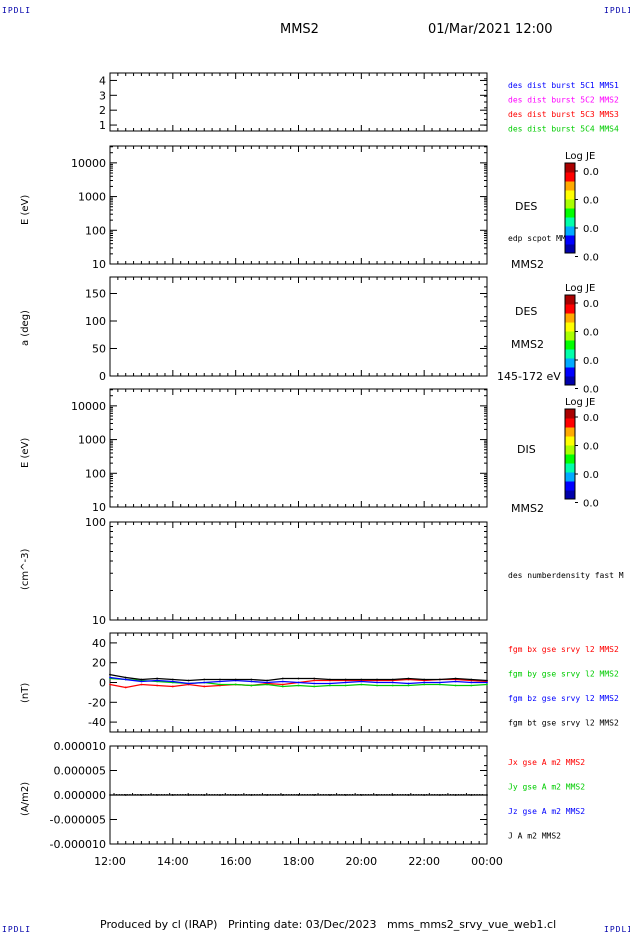  Describe the element at coordinates (88, 163) in the screenshot. I see `y-tick-label: 10000` at that location.